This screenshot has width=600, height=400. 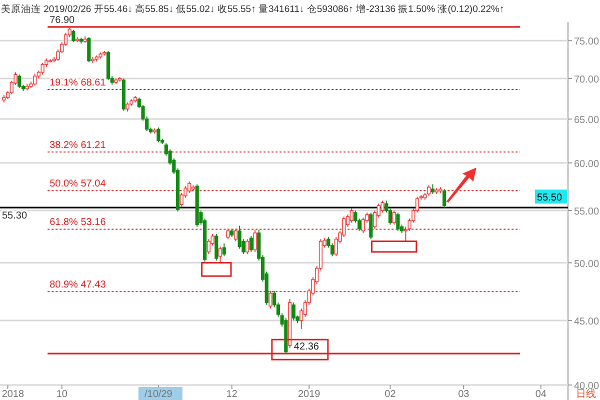 What do you see at coordinates (587, 120) in the screenshot?
I see `y-tick-label: 65.00` at bounding box center [587, 120].